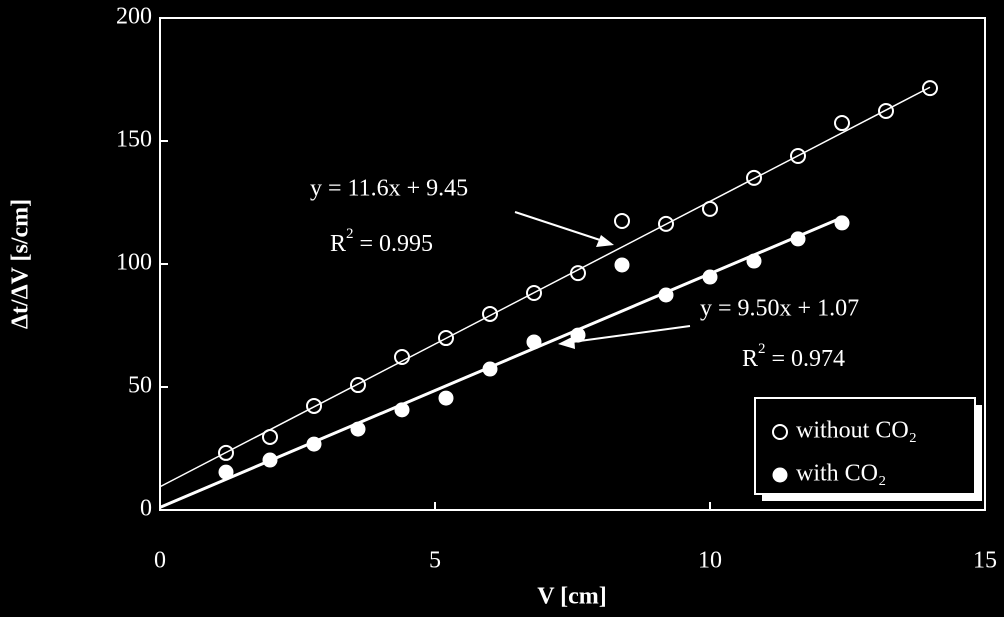 This screenshot has height=617, width=1004. I want to click on r-squared: R2 = 0.974, so click(793, 356).